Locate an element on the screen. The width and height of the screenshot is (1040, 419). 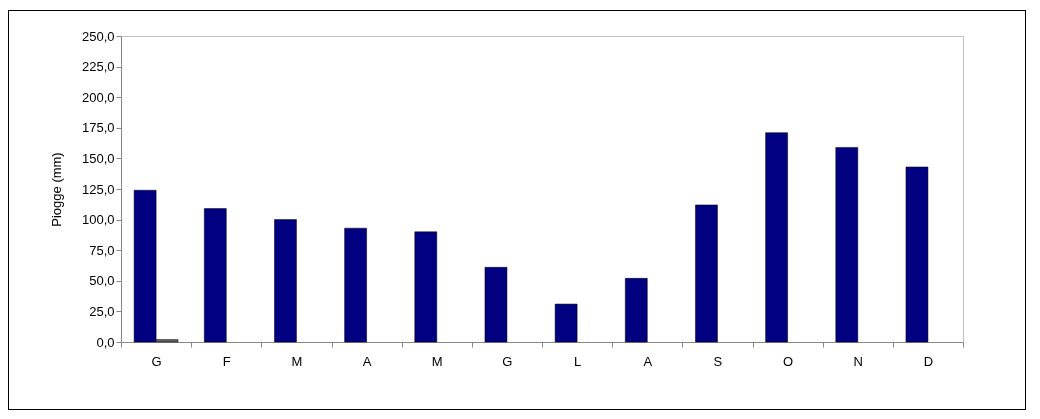
x-tick-label: O is located at coordinates (788, 361).